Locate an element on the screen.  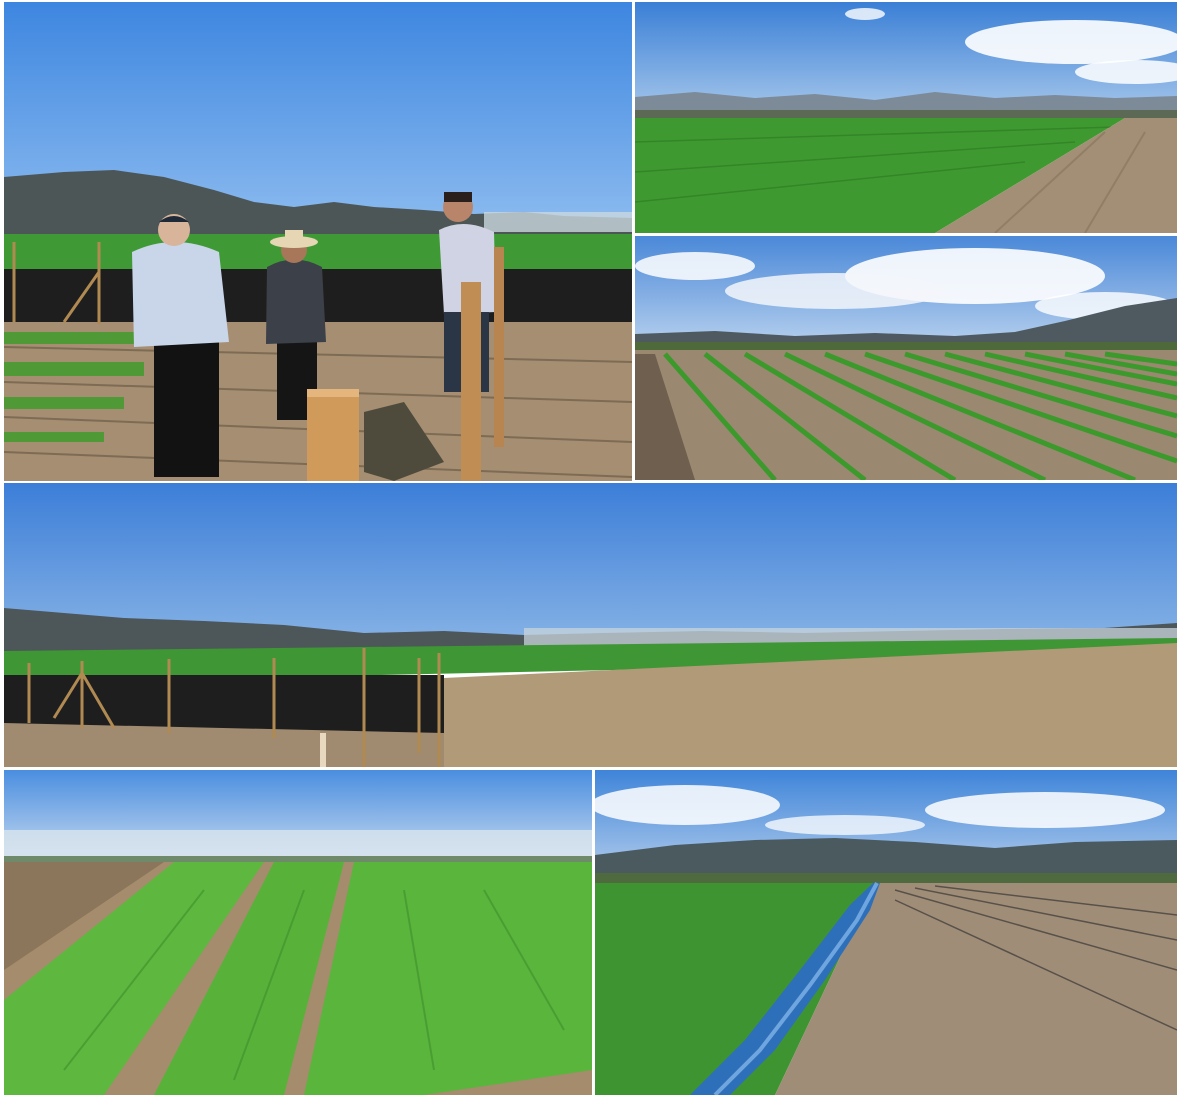
photo-crop-rows-closeup is located at coordinates (298, 932).